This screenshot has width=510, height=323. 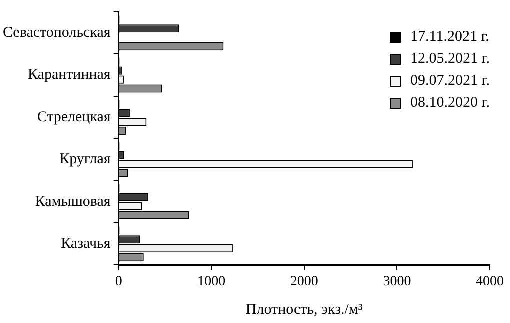 I want to click on x-tick-label: 0, so click(x=118, y=282).